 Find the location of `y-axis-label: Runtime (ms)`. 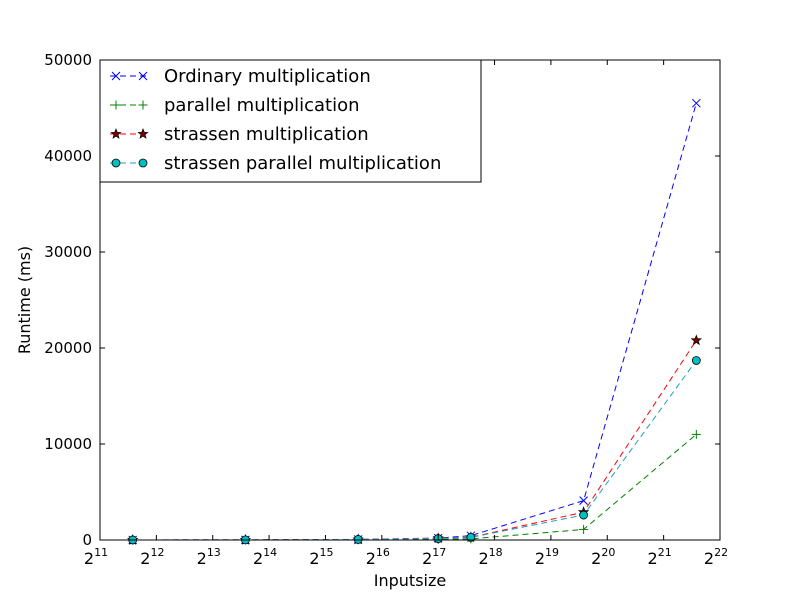

y-axis-label: Runtime (ms) is located at coordinates (24, 300).